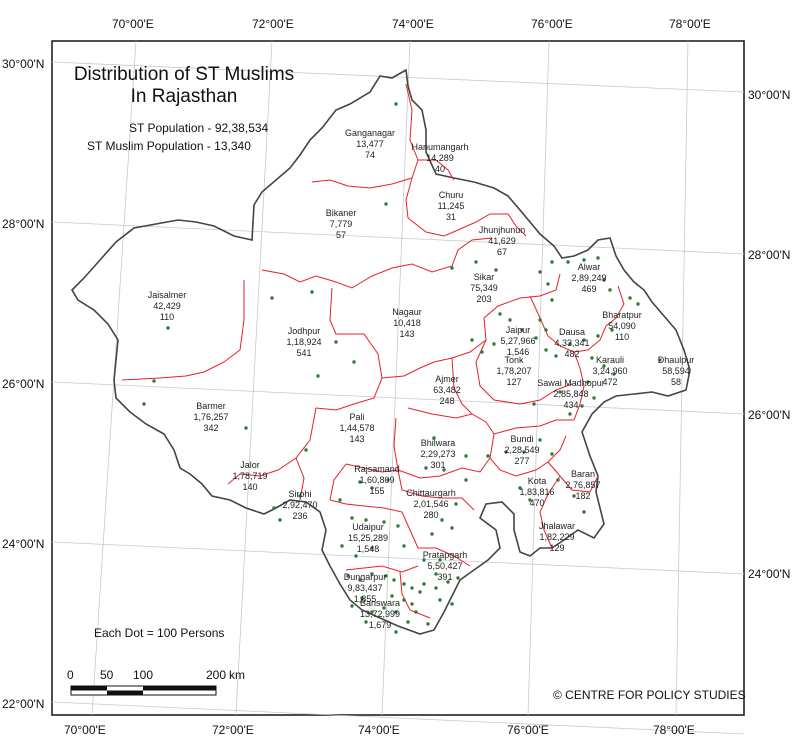 Image resolution: width=794 pixels, height=749 pixels. I want to click on district-st-muslim-count: 203, so click(484, 299).